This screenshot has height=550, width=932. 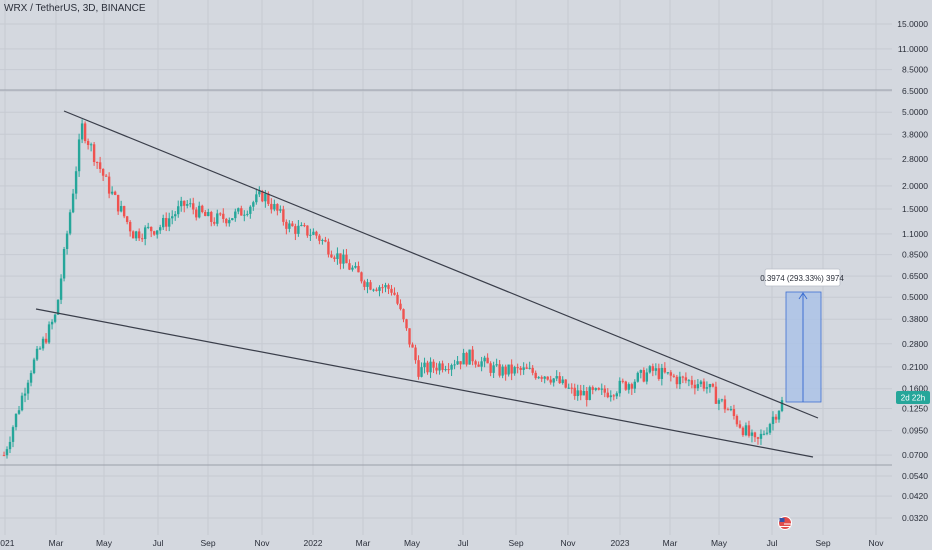 I want to click on price-range-measure: 0.3974 (293.33%) 3974, so click(x=802, y=335).